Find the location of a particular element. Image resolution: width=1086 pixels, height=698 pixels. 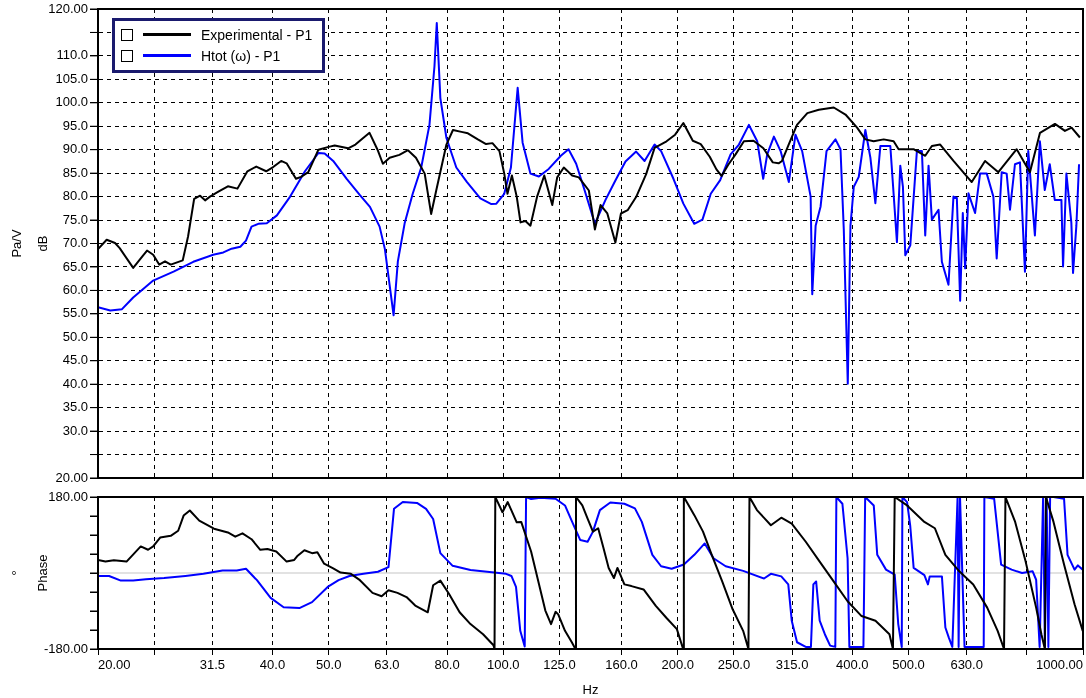

y-tick-label: 100.0 is located at coordinates (71, 102).